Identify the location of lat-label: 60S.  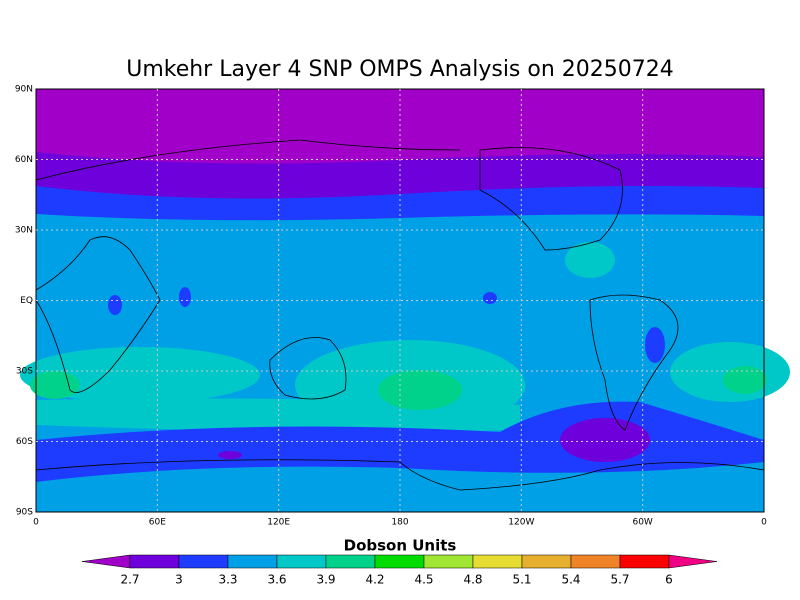
(24, 442).